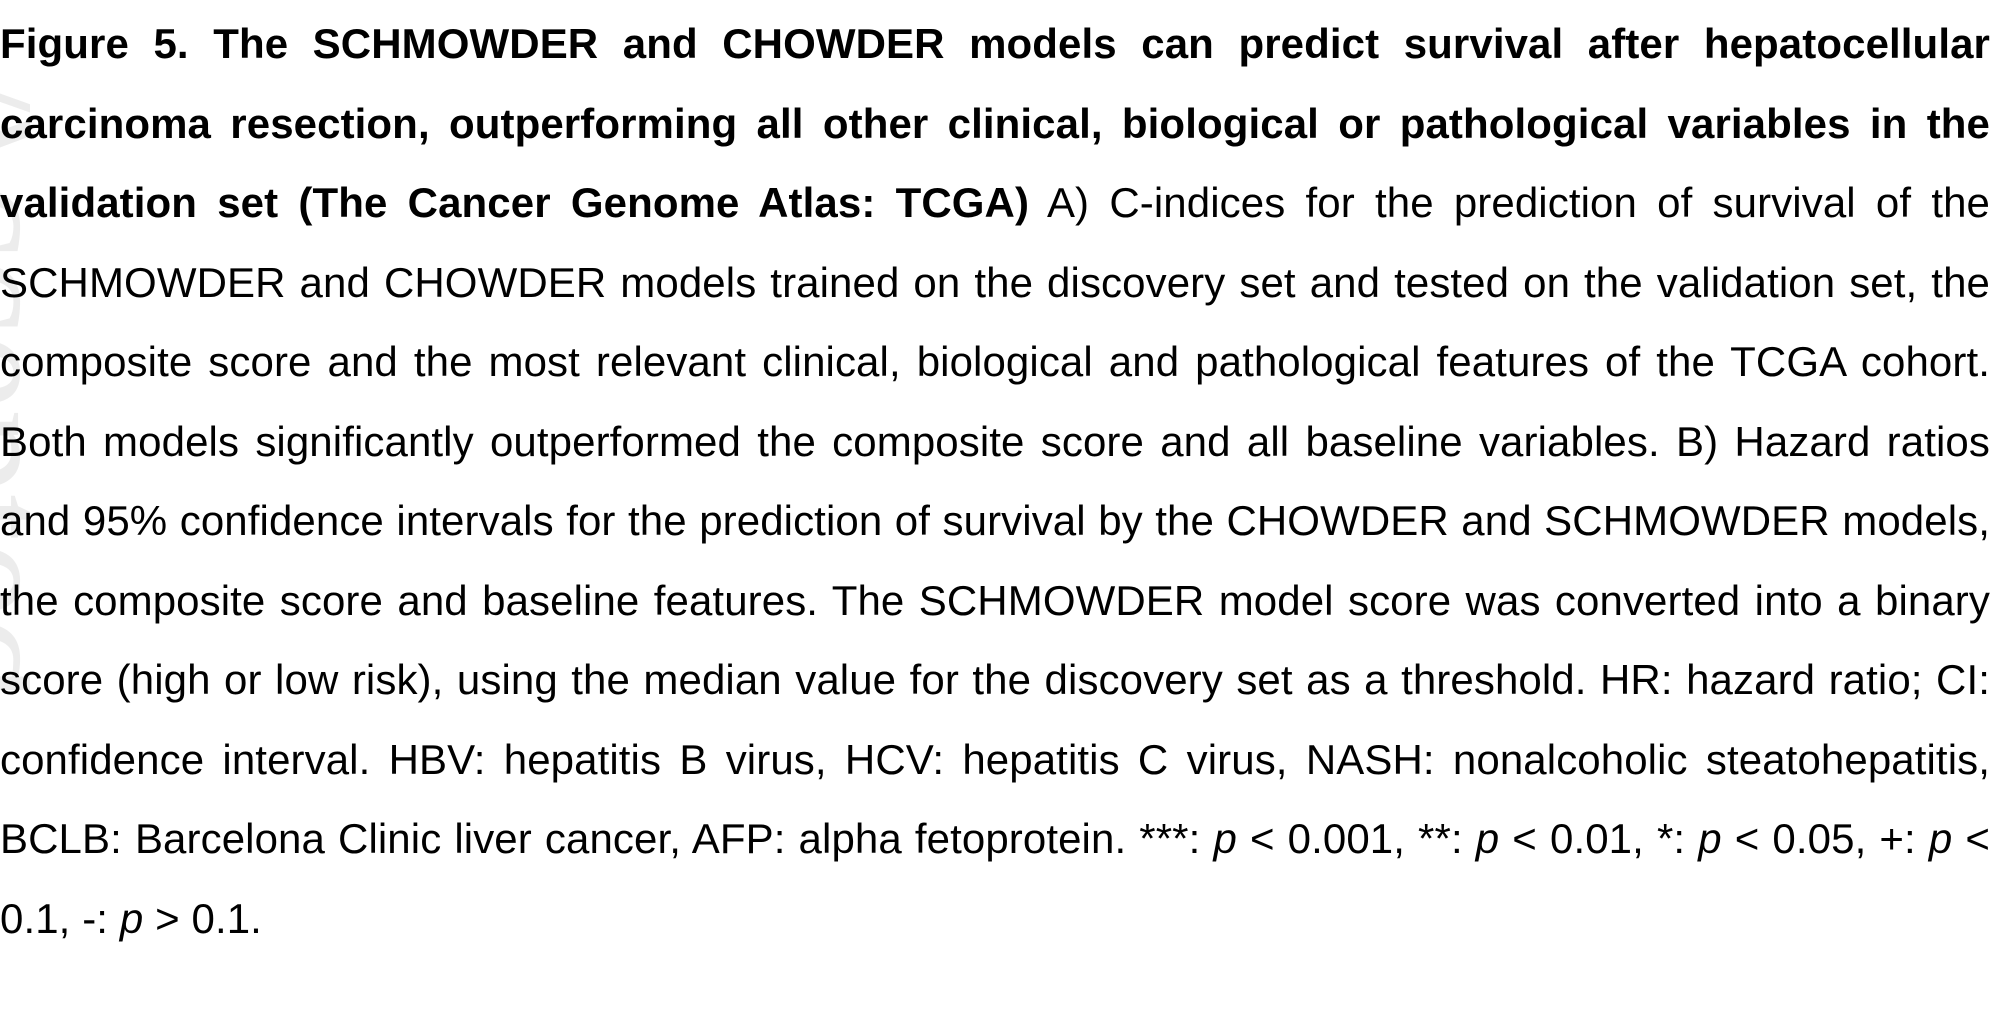  What do you see at coordinates (1825, 838) in the screenshot?
I see `significance-text: < 0.05, +:` at bounding box center [1825, 838].